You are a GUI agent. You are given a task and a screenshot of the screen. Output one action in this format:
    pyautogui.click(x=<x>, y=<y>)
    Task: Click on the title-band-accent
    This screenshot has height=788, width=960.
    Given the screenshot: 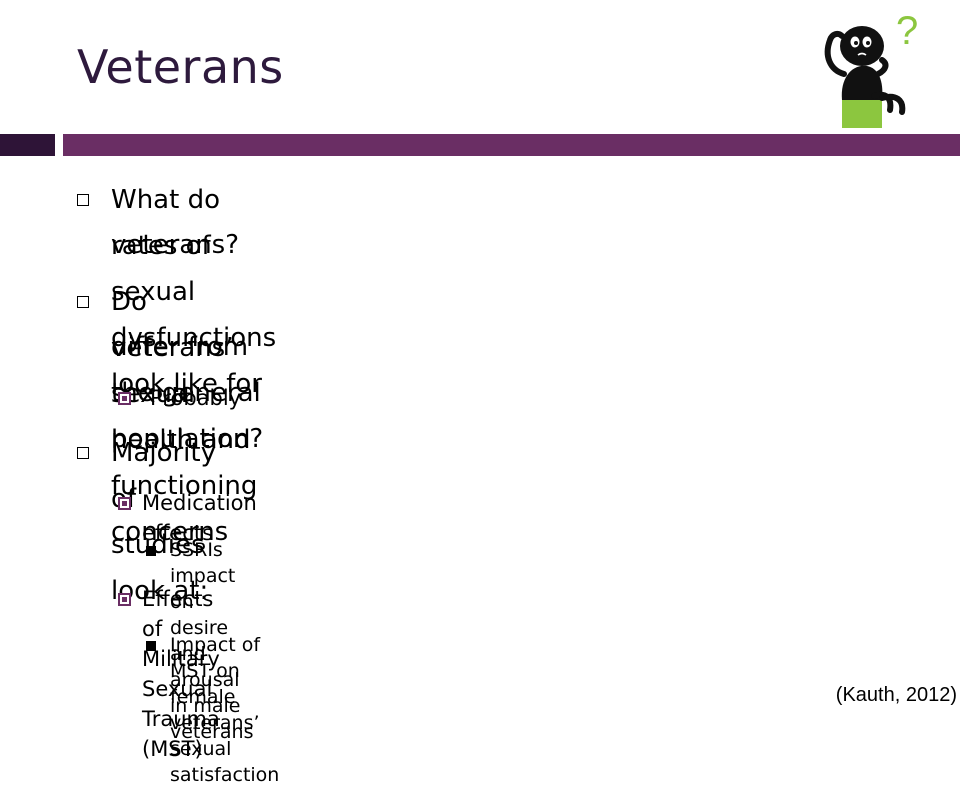 What is the action you would take?
    pyautogui.click(x=511, y=145)
    